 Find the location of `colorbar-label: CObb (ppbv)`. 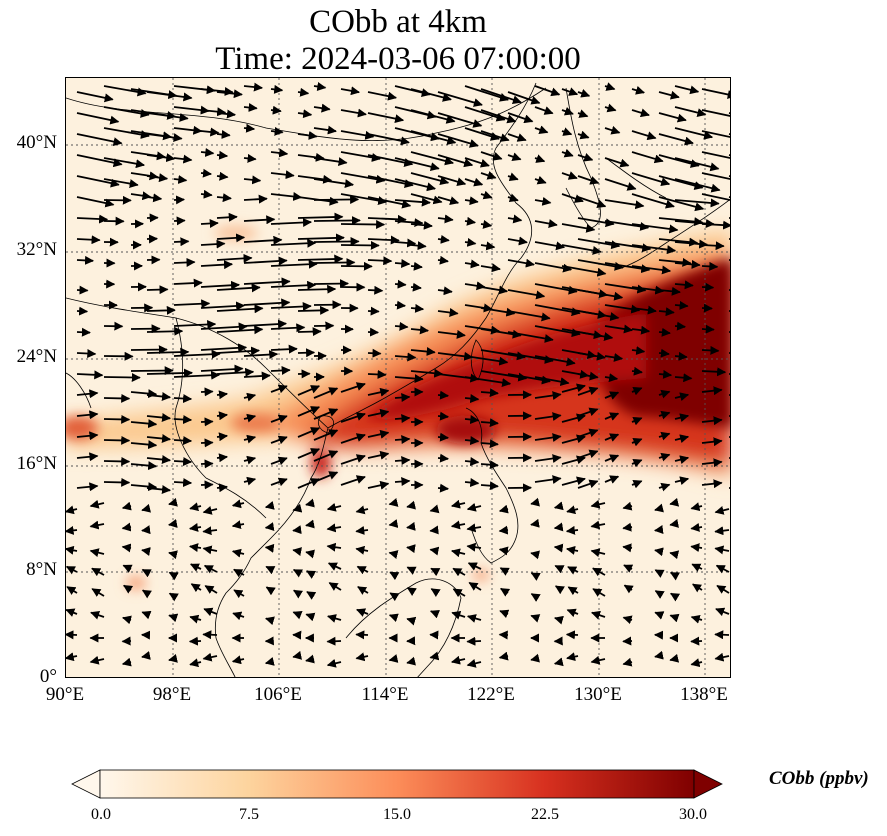

colorbar-label: CObb (ppbv) is located at coordinates (819, 778).